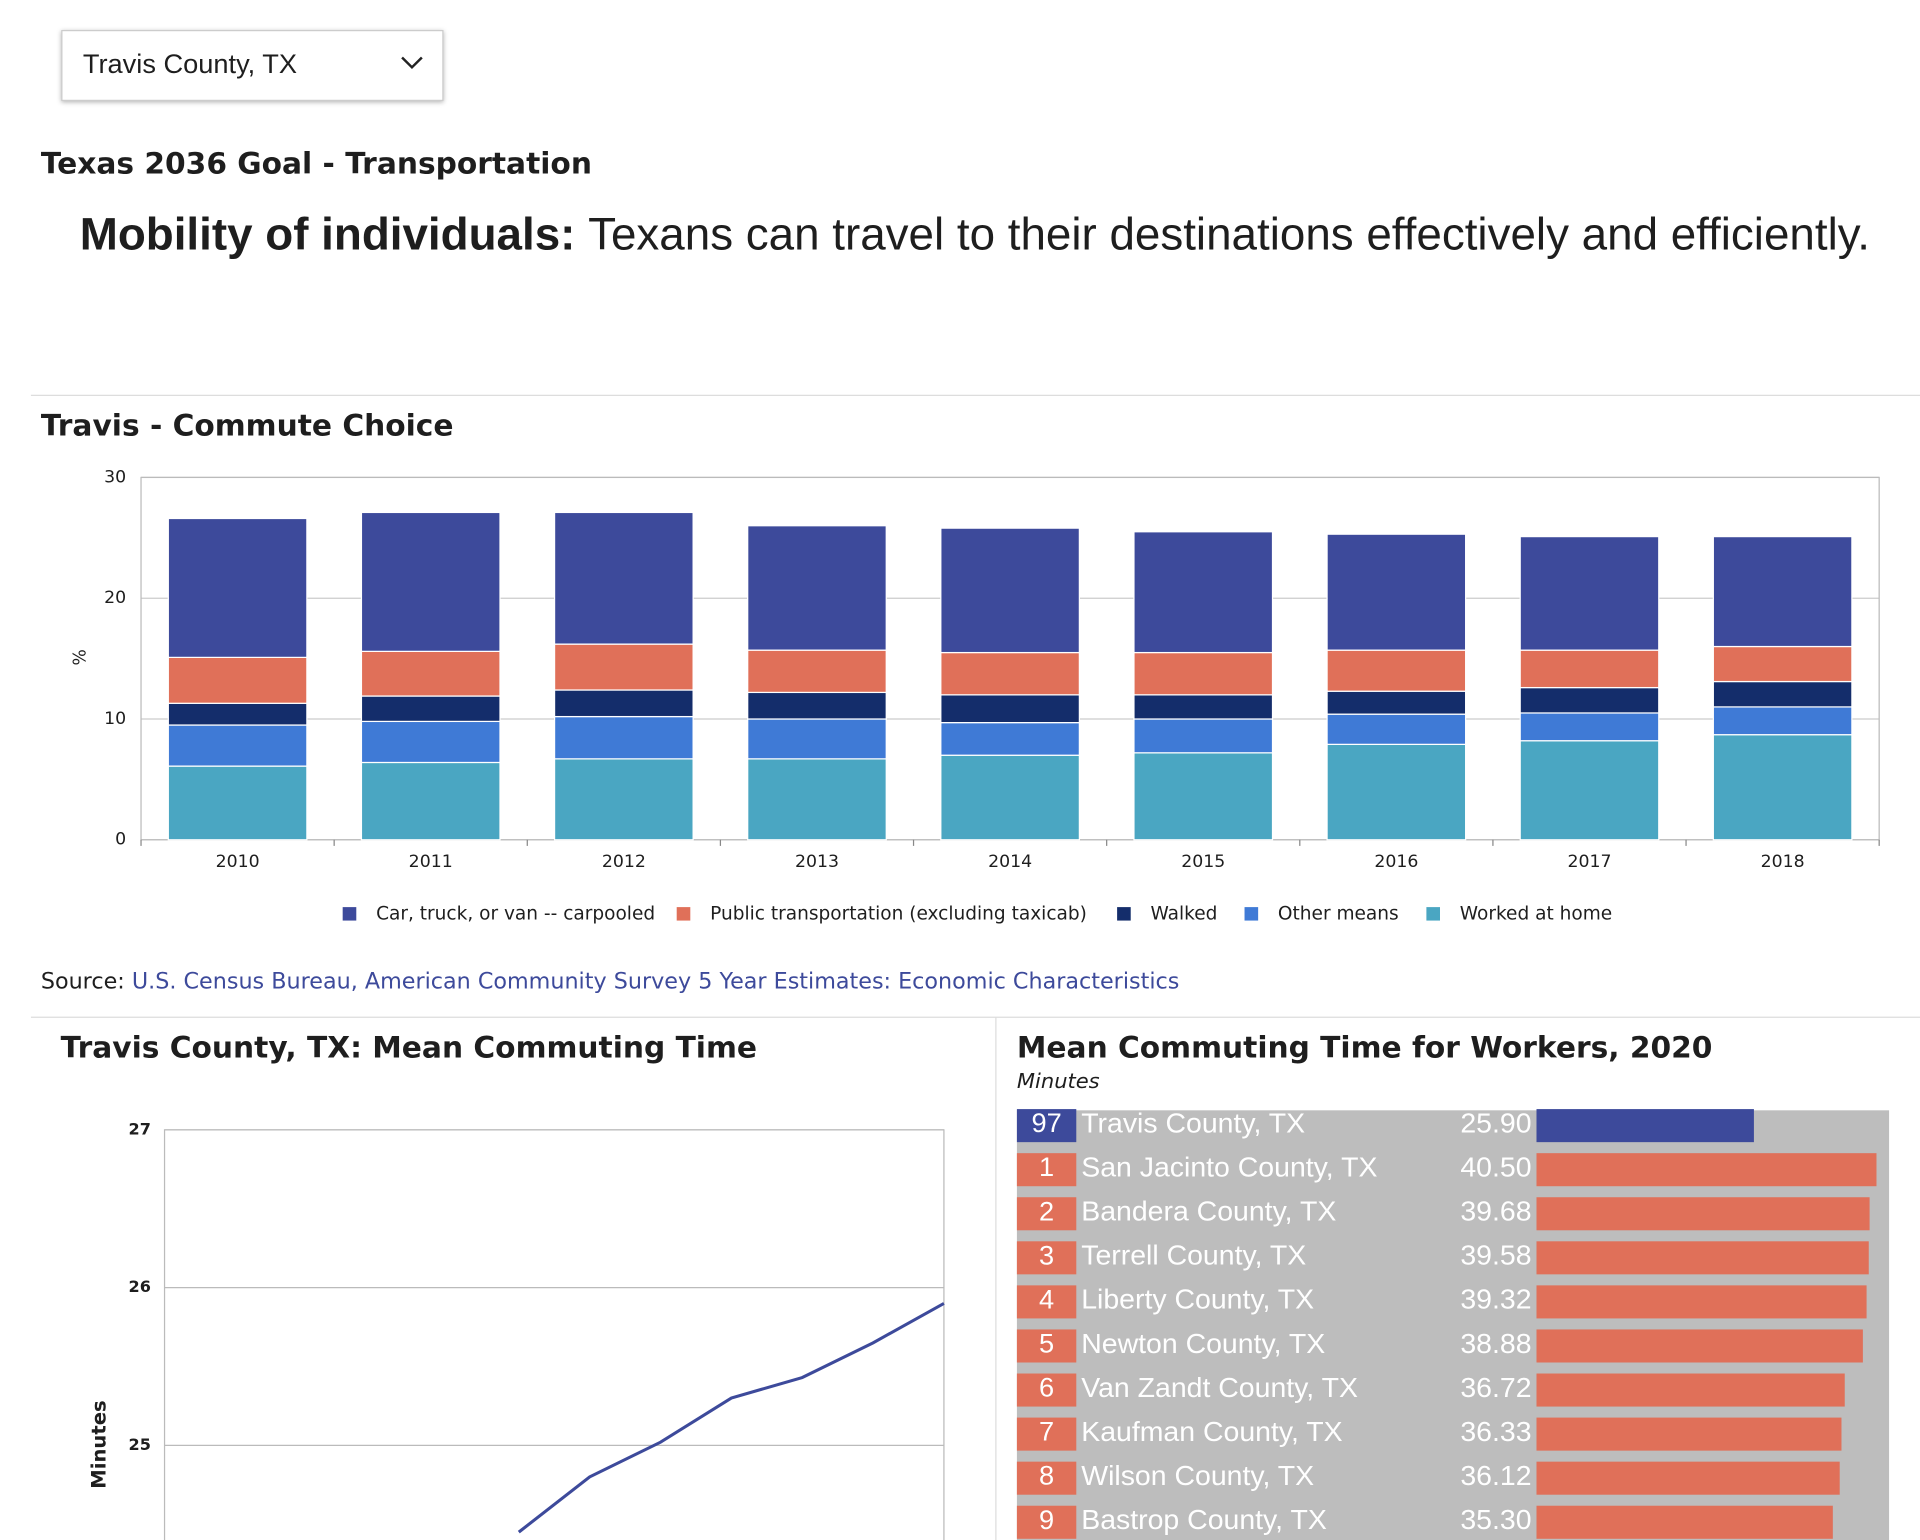  I want to click on value-label: 36.12, so click(1495, 1475).